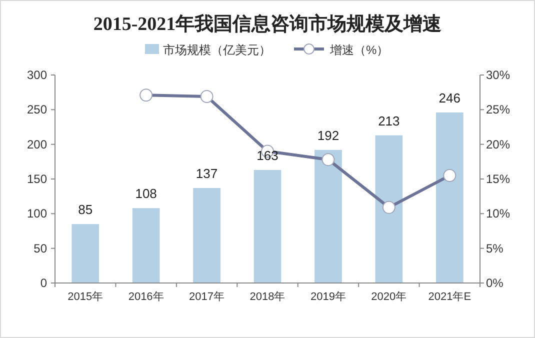 This screenshot has width=535, height=338. I want to click on y-tick-label: 300, so click(37, 75).